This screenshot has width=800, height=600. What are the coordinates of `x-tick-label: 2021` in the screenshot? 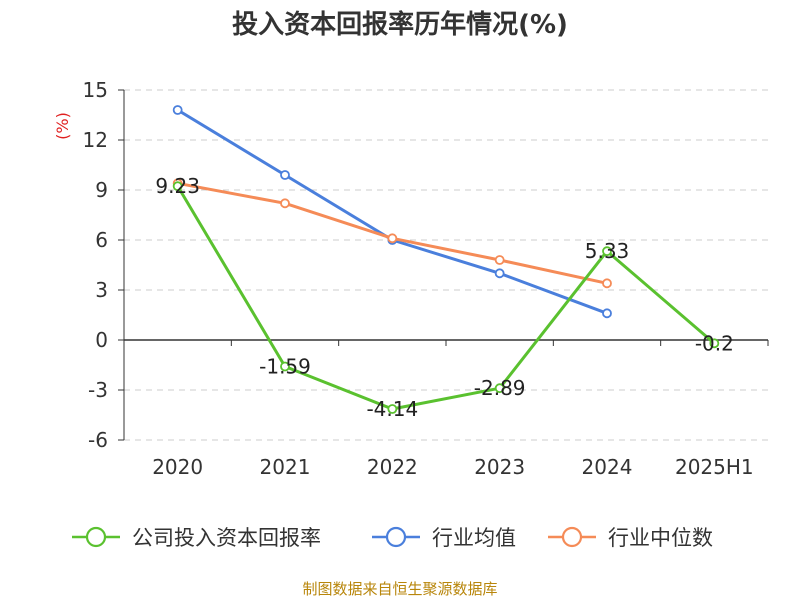 It's located at (285, 467).